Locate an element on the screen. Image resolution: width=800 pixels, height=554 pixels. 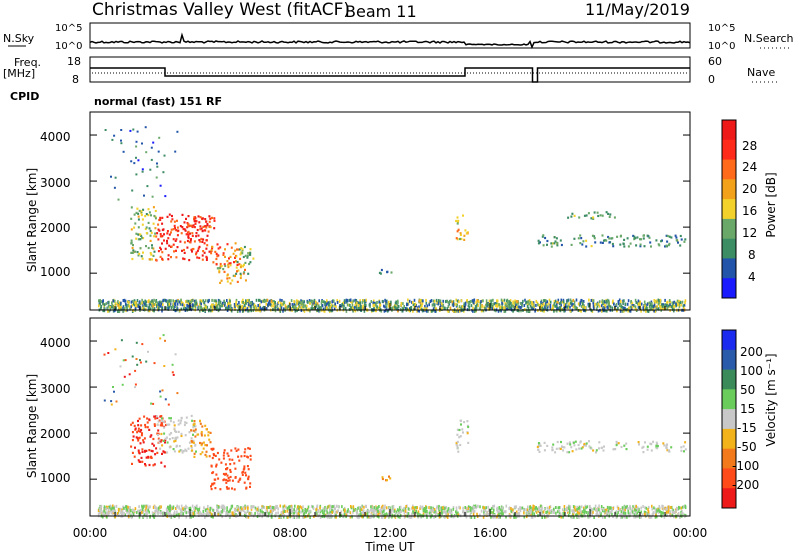
freq-tick-bottom: 8 is located at coordinates (75, 79).